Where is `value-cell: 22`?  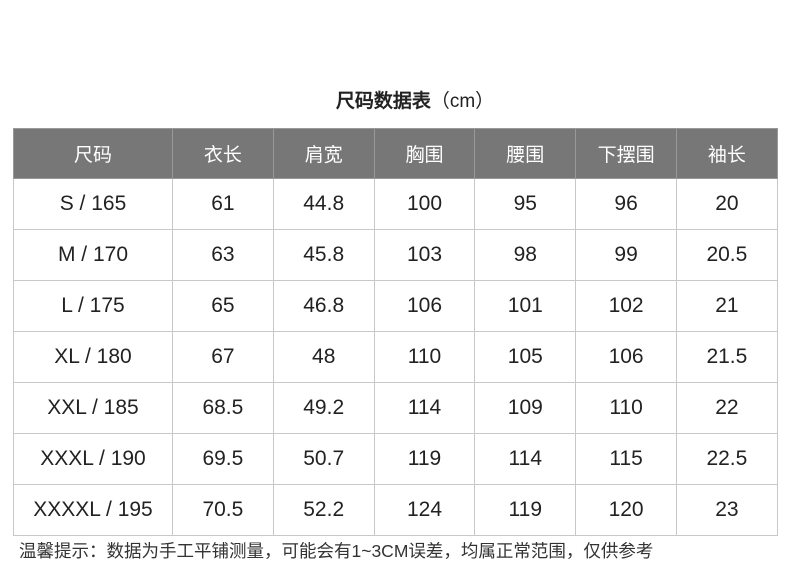 value-cell: 22 is located at coordinates (726, 408).